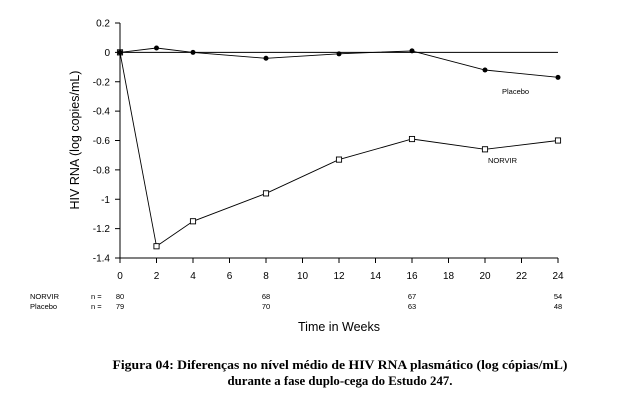  Describe the element at coordinates (522, 276) in the screenshot. I see `x-tick-label: 22` at that location.